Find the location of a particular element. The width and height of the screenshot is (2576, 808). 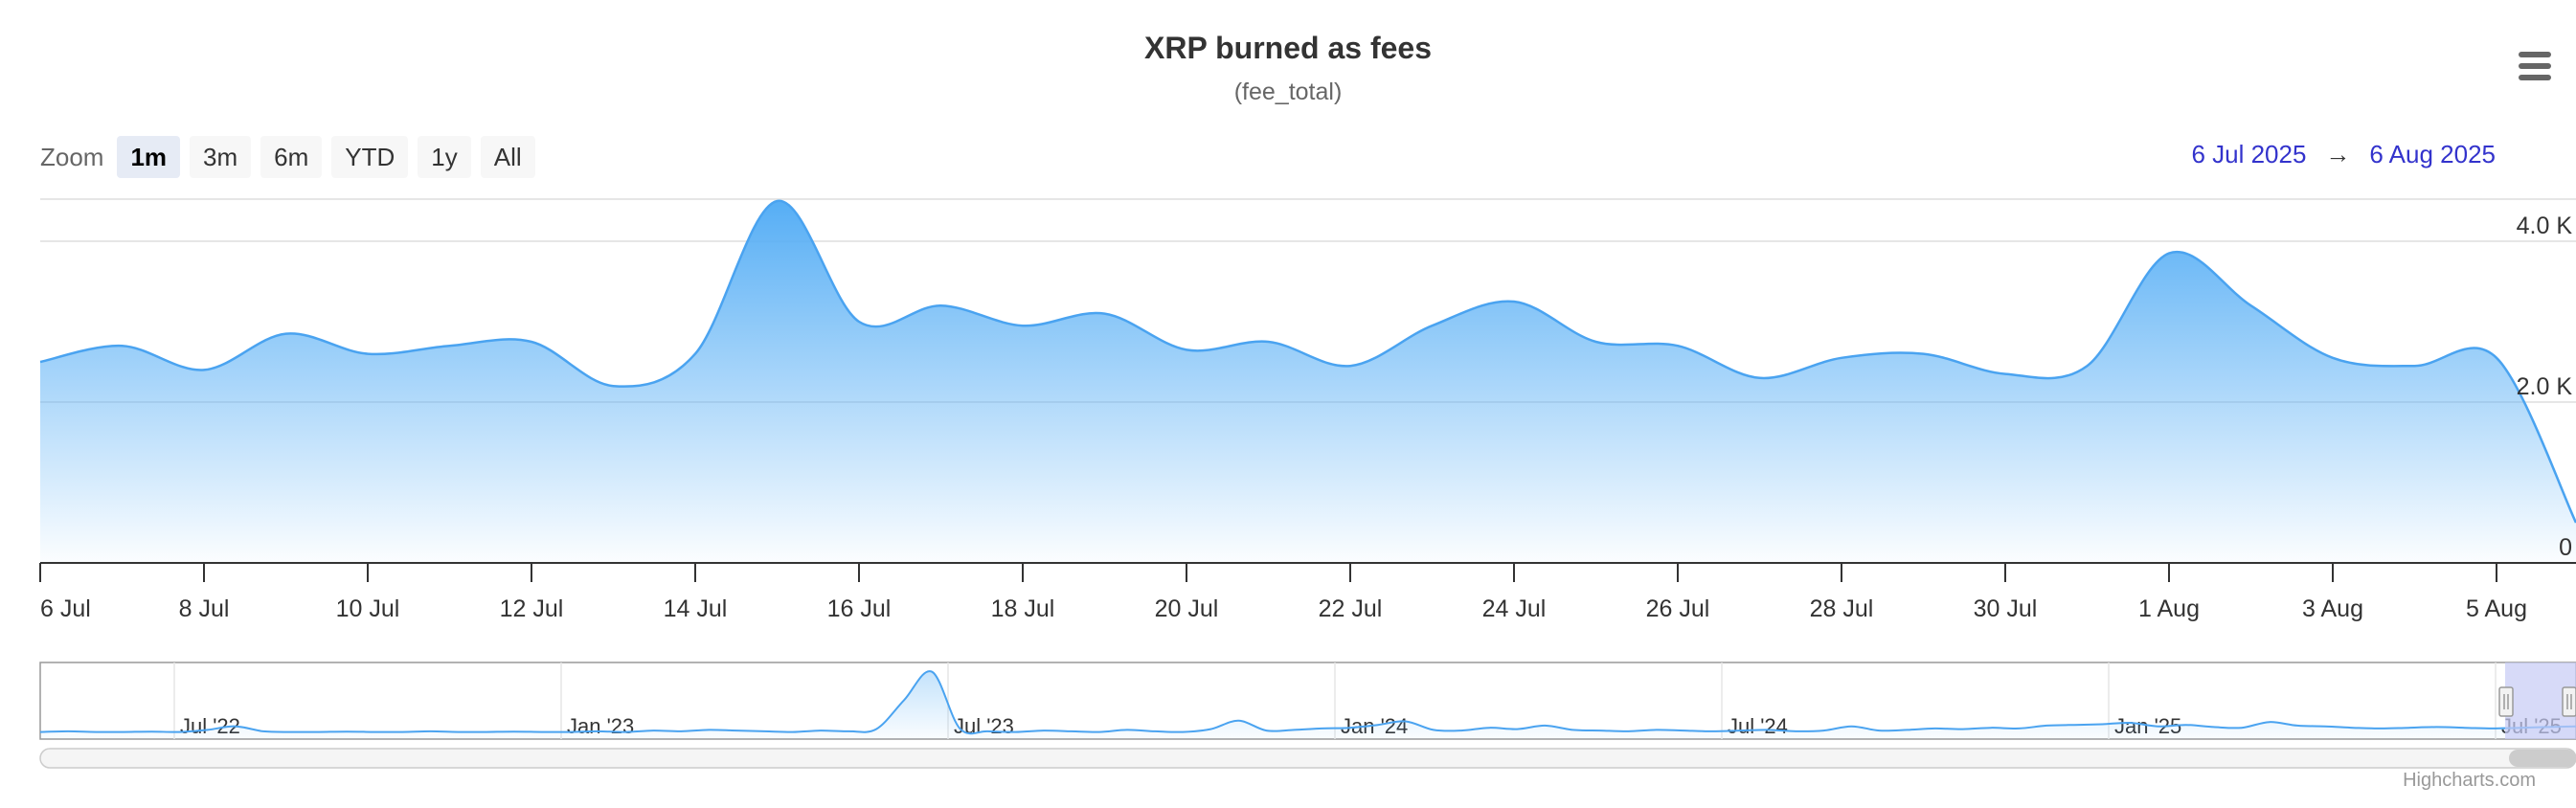

x-tick-label: 26 Jul is located at coordinates (1678, 608).